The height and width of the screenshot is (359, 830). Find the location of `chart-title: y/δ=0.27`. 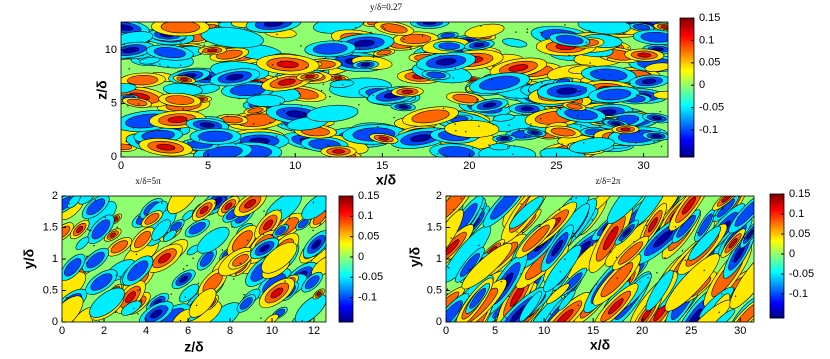

chart-title: y/δ=0.27 is located at coordinates (386, 7).